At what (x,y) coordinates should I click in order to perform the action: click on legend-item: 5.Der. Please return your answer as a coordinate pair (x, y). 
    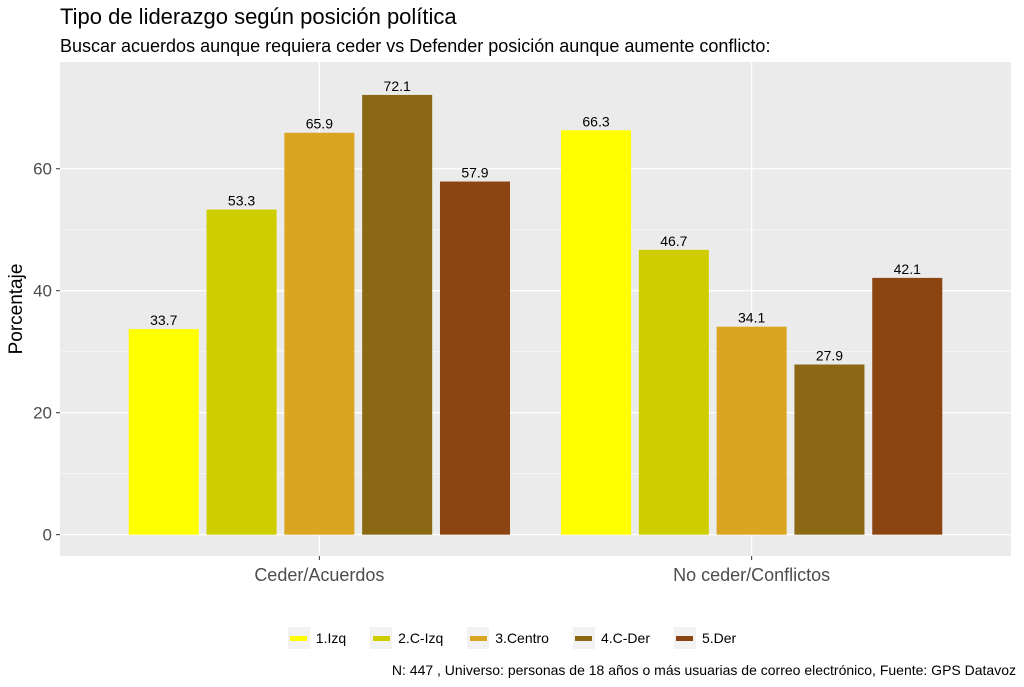
    Looking at the image, I should click on (705, 638).